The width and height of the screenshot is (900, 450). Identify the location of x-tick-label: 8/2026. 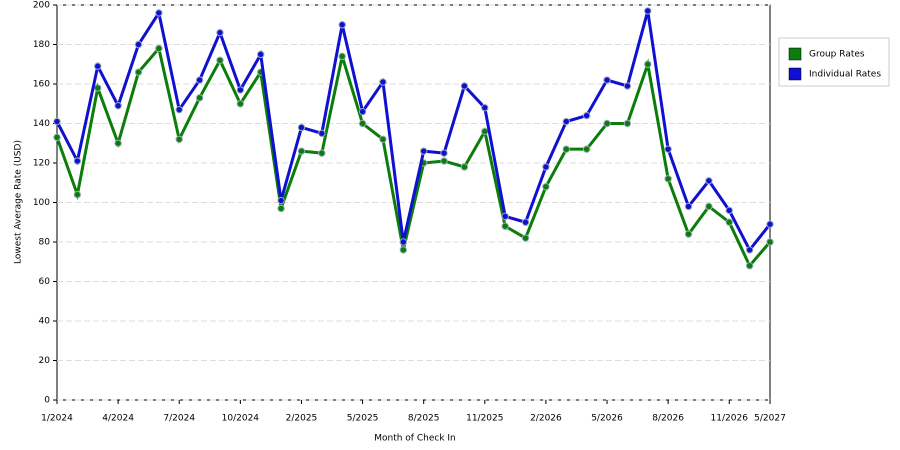
(668, 419).